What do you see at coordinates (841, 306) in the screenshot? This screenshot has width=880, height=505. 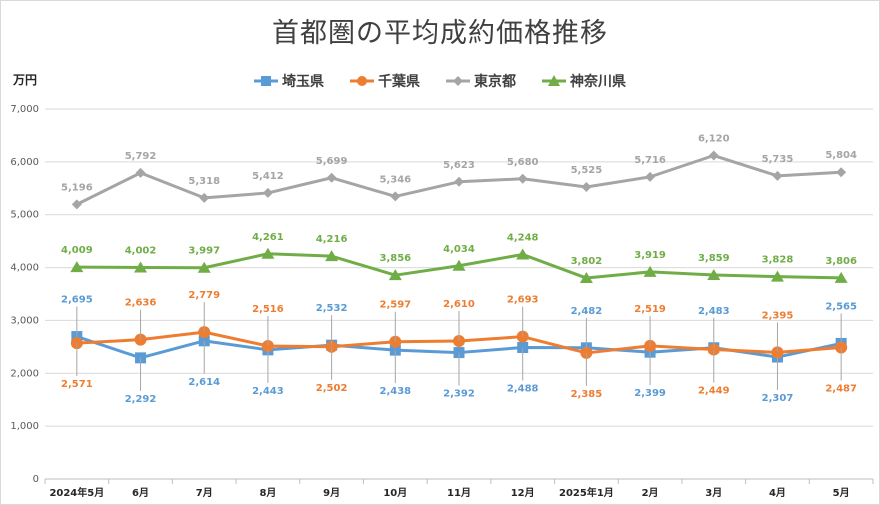 I see `data-label: 2,565` at bounding box center [841, 306].